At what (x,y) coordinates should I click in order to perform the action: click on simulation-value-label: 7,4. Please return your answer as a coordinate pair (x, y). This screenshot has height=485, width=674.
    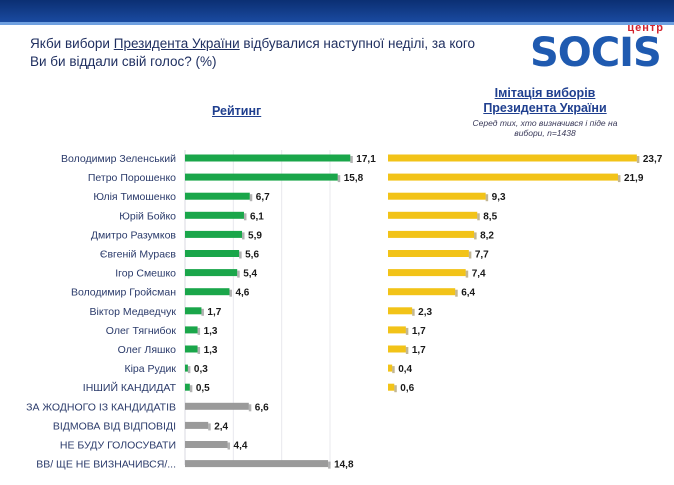
    Looking at the image, I should click on (479, 274).